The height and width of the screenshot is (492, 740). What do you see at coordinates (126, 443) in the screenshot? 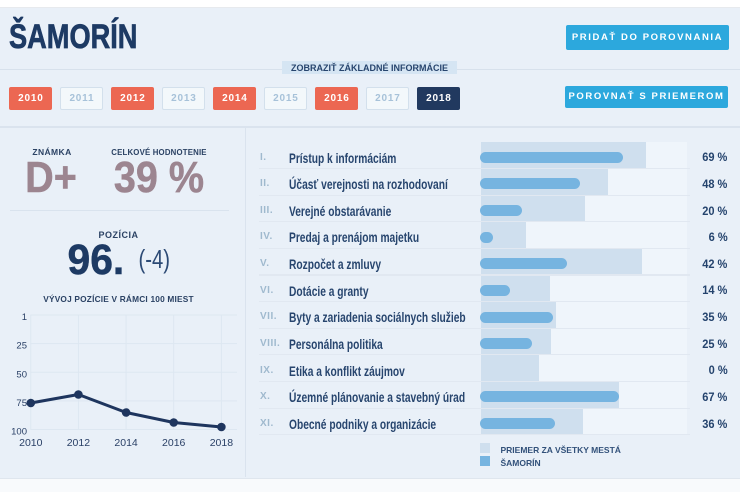
I see `svg-text: 2014` at bounding box center [126, 443].